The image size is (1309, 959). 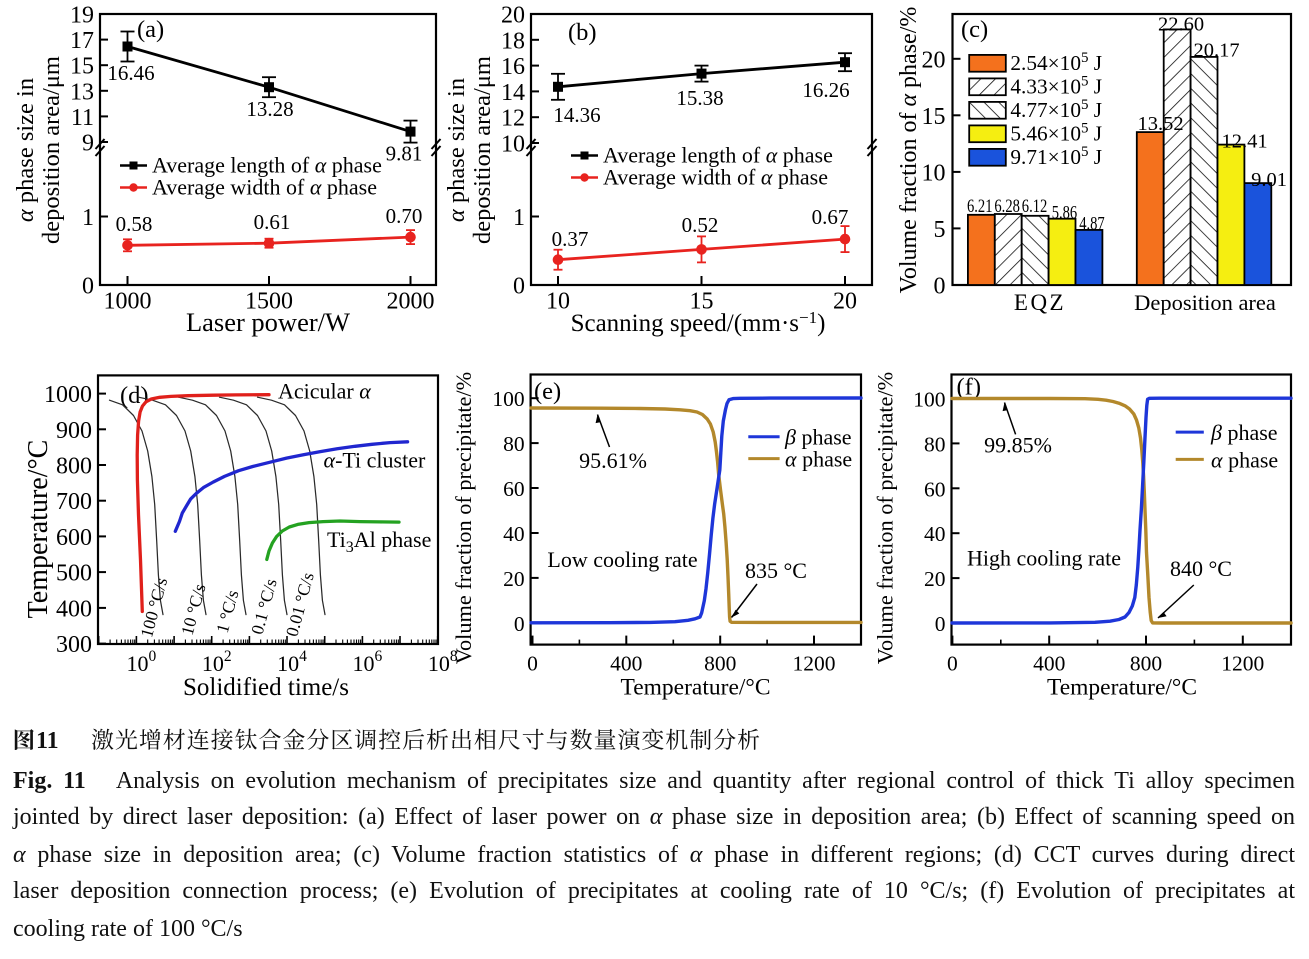 I want to click on svg-text: 12.41, so click(x=1244, y=142).